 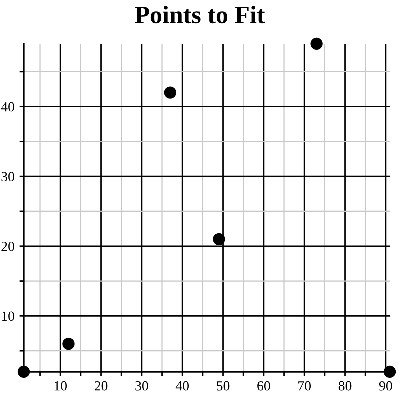 I want to click on x-tick-label: 40, so click(x=183, y=386).